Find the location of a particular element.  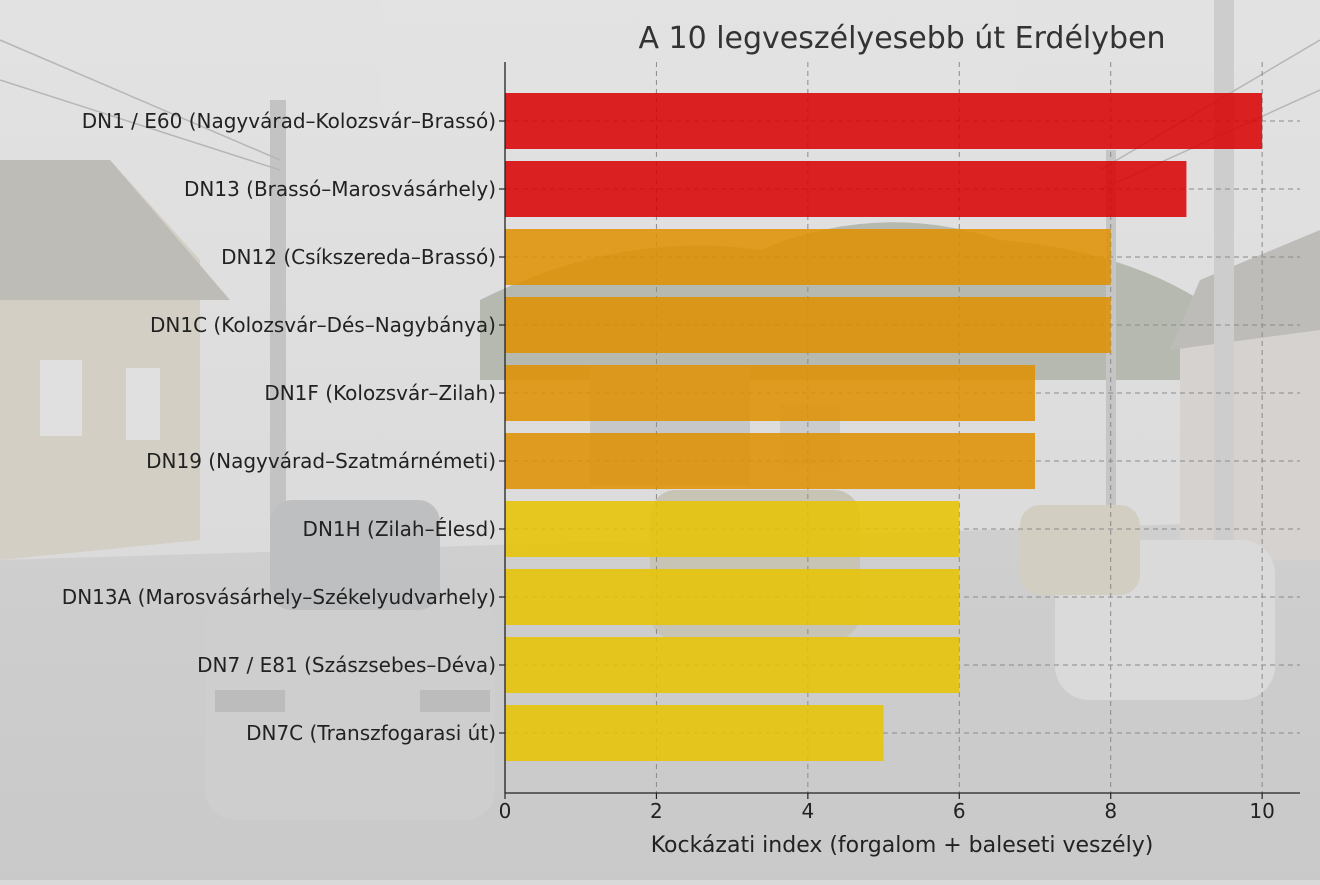

x-tick-label-0: 0 is located at coordinates (505, 811).